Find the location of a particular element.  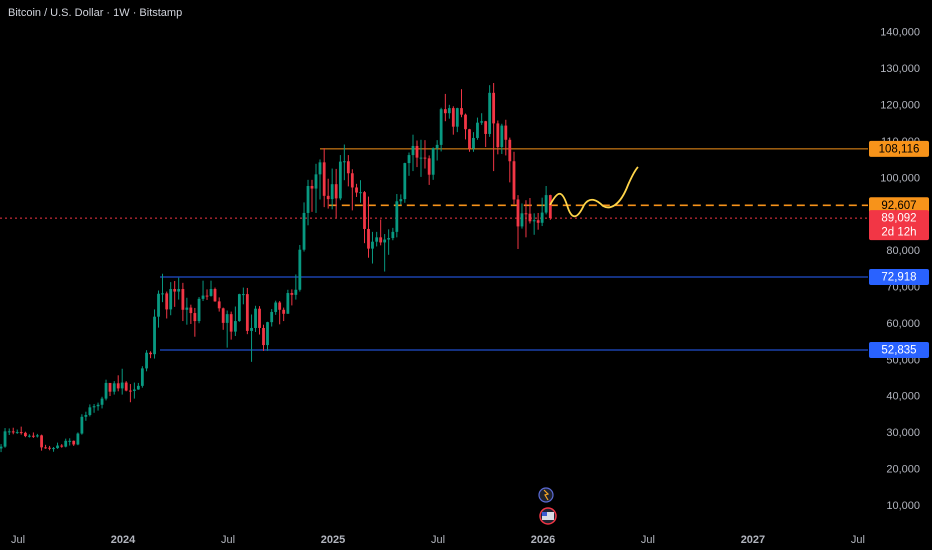

price-label: 92,607 is located at coordinates (898, 206).